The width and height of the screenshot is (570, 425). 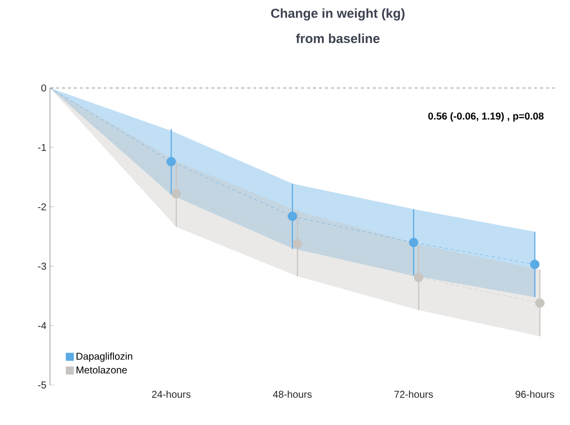 I want to click on legend-label: Metolazone, so click(x=101, y=370).